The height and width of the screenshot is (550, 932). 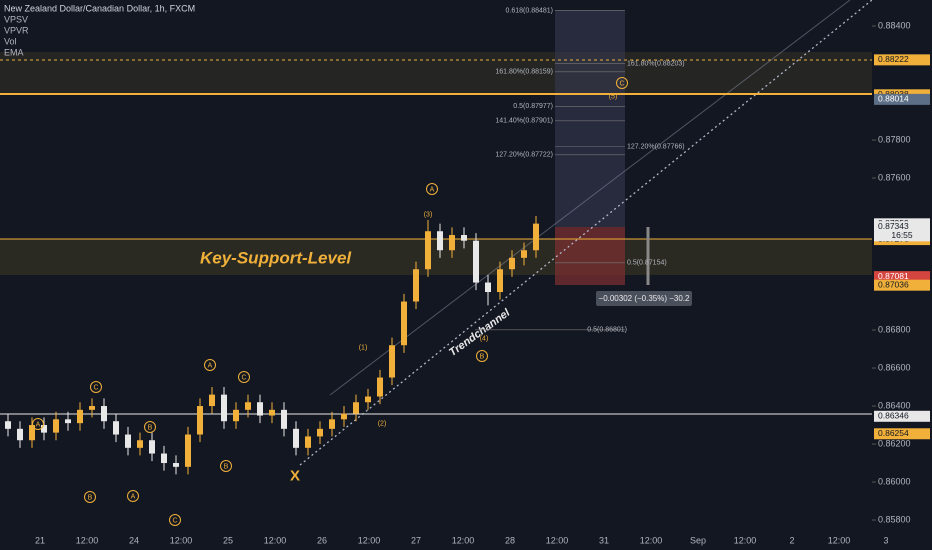 I want to click on fib-label: 0.618(0.88481), so click(x=529, y=10).